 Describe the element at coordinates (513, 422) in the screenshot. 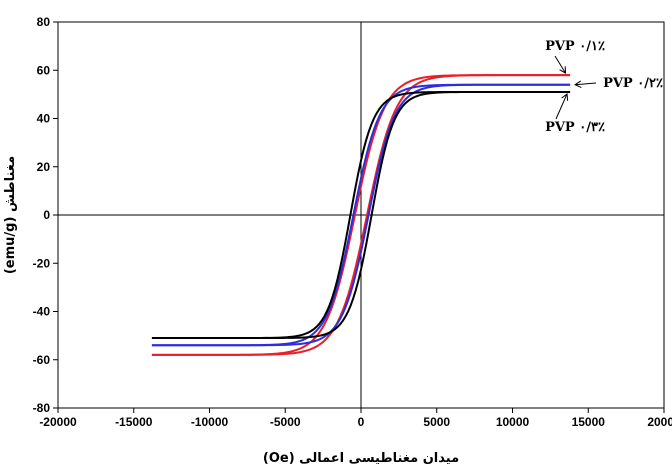

I see `x-tick-label: 10000` at that location.